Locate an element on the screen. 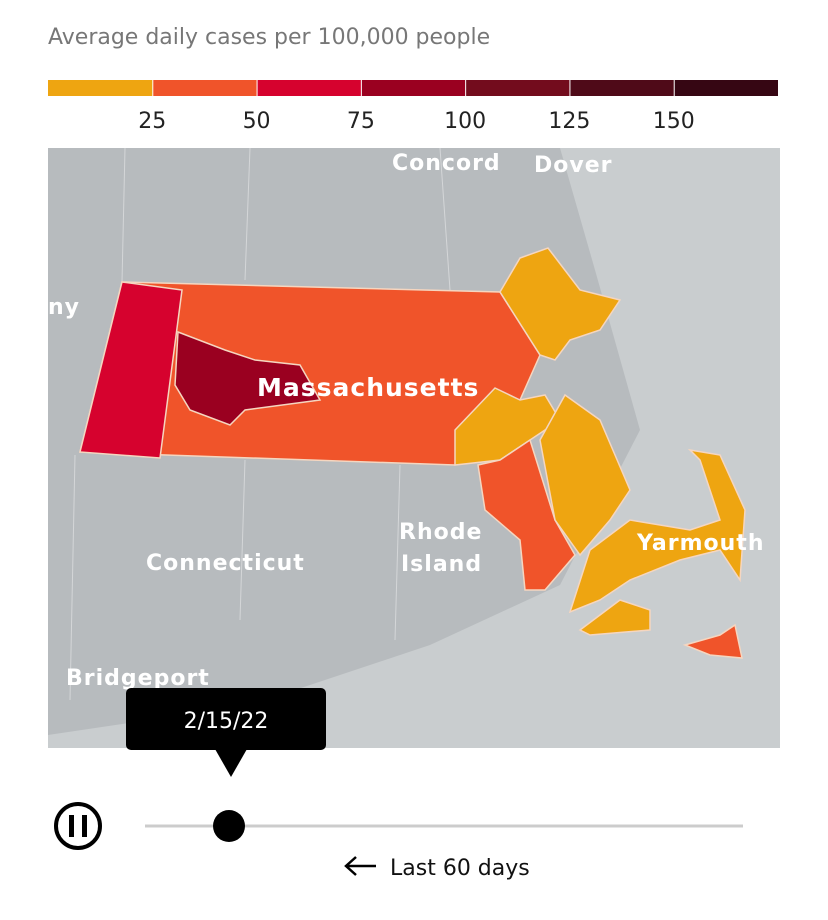  legend: 25 50 75 100 125 150 is located at coordinates (413, 107).